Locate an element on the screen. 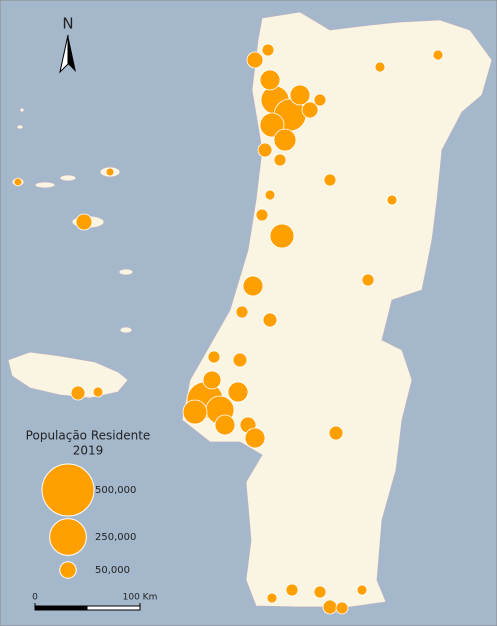  legend-label: 250,000 is located at coordinates (115, 537).